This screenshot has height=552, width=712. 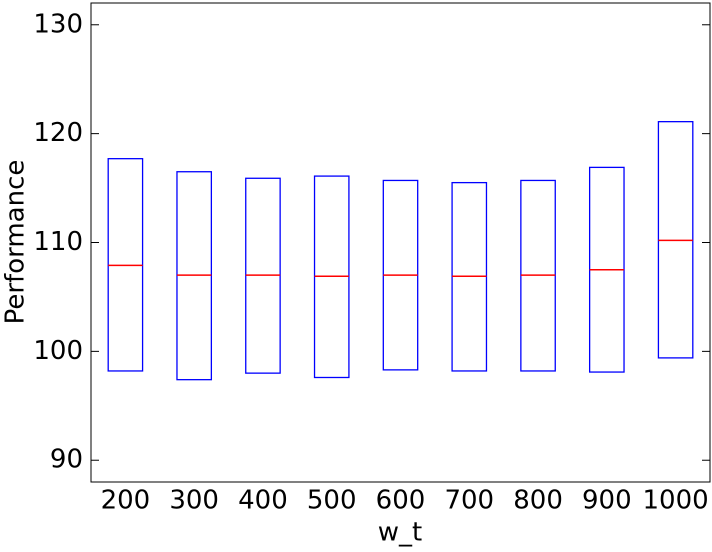 What do you see at coordinates (469, 501) in the screenshot?
I see `x-tick-label: 700` at bounding box center [469, 501].